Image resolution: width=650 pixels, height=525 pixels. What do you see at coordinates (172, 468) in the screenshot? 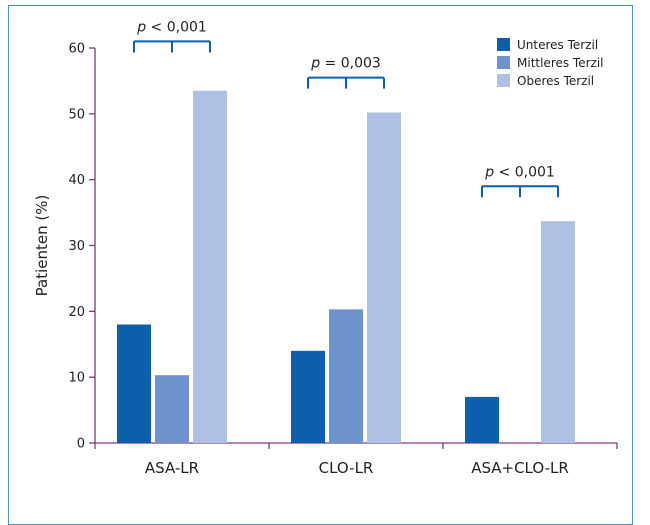
I see `x-category-label: ASA-LR` at bounding box center [172, 468].